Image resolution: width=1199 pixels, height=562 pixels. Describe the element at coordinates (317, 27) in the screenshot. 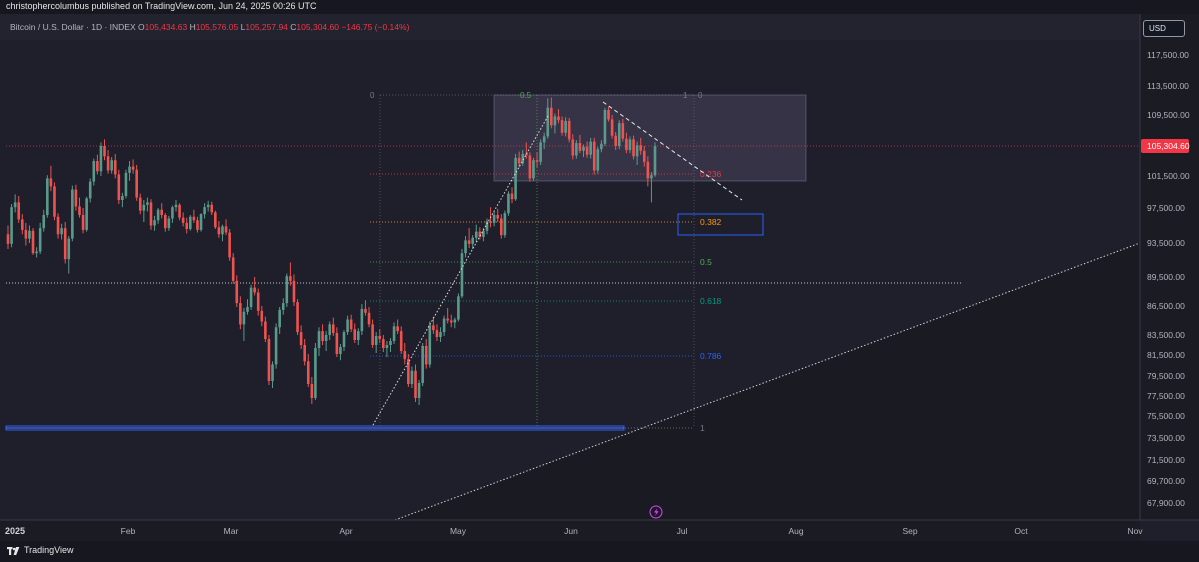

I see `close-value: 105,304.60` at that location.